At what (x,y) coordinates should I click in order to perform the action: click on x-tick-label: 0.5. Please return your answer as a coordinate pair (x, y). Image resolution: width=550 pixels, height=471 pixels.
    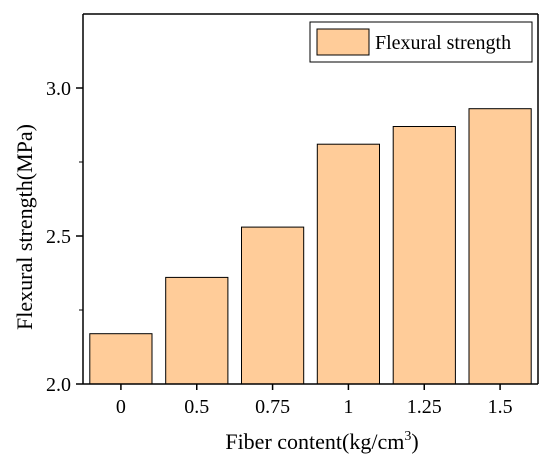
    Looking at the image, I should click on (196, 407).